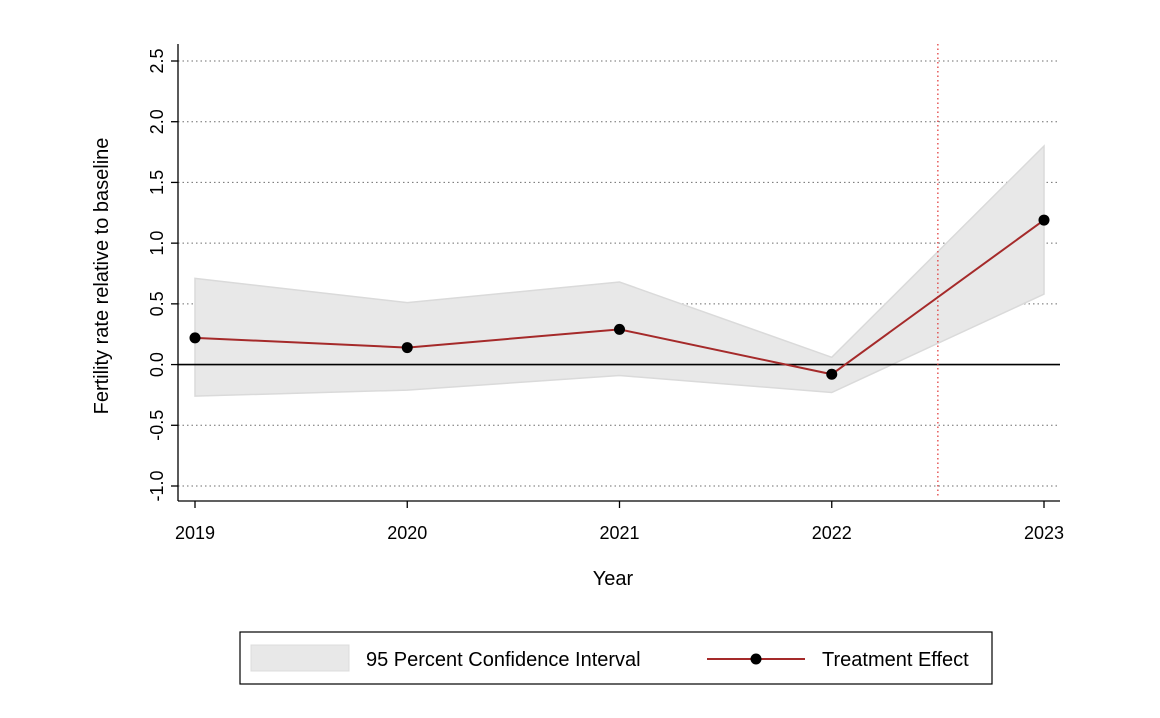  I want to click on y-tick-label: 1.0, so click(157, 243).